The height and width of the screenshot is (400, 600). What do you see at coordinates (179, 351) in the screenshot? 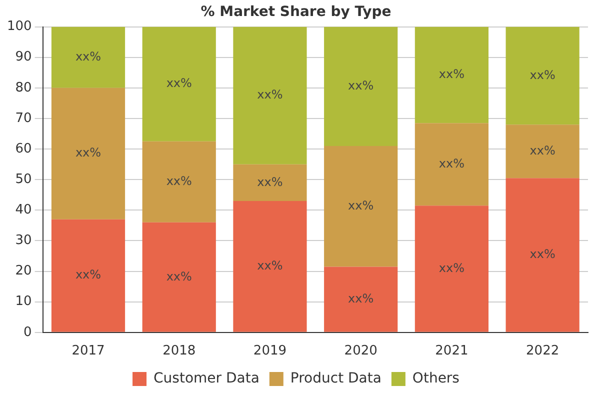
I see `x-tick-label: 2018` at bounding box center [179, 351].